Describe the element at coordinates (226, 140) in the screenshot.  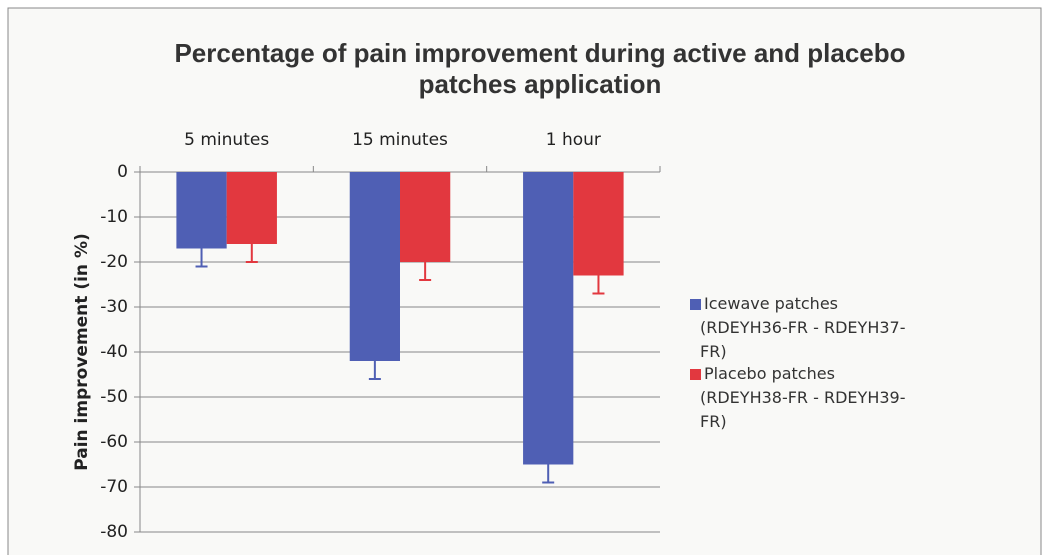
I see `x-tick-label: 5 minutes` at that location.